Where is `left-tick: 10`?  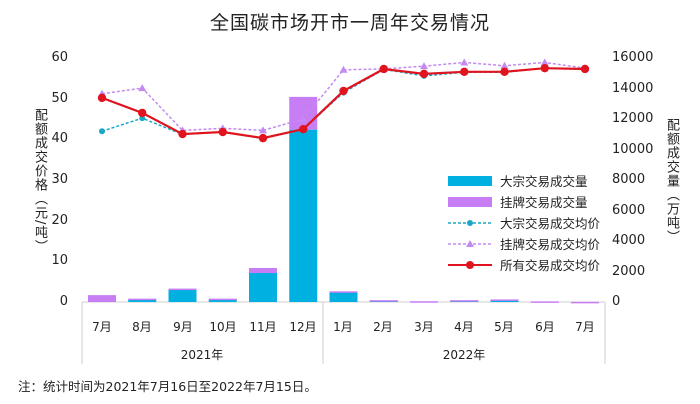 left-tick: 10 is located at coordinates (59, 260).